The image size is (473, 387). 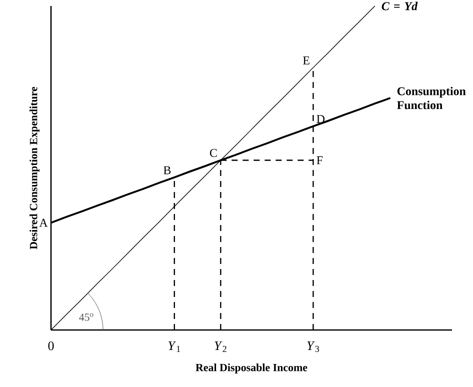 What do you see at coordinates (252, 369) in the screenshot?
I see `x-axis-title: Real Disposable Income` at bounding box center [252, 369].